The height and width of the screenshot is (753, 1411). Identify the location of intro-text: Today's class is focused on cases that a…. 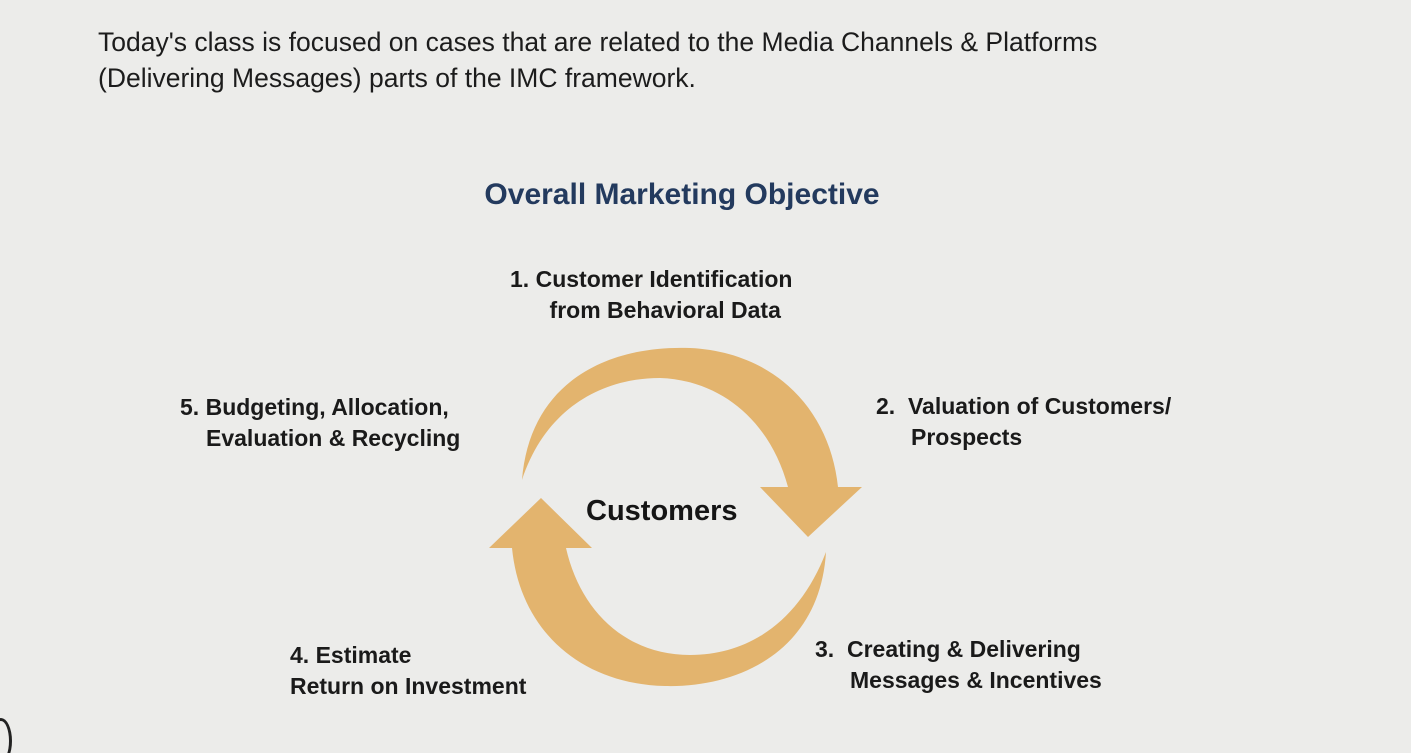
(698, 60).